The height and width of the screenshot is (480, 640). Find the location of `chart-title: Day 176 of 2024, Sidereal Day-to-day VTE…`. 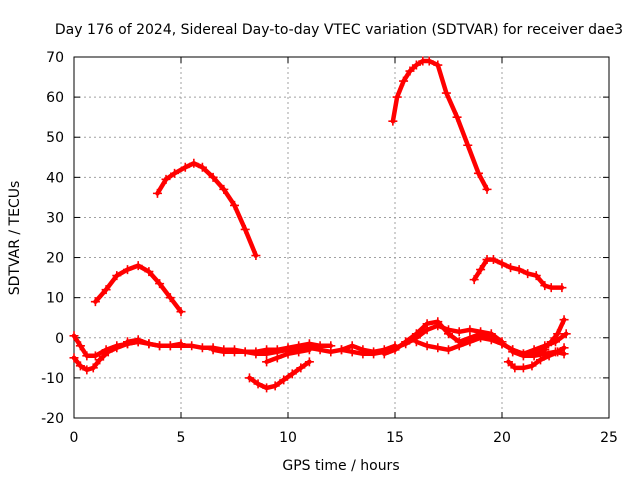

chart-title: Day 176 of 2024, Sidereal Day-to-day VTE… is located at coordinates (339, 30).